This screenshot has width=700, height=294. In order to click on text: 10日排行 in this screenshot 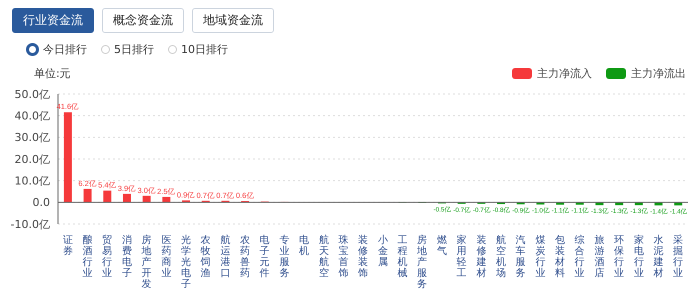, I will do `click(204, 49)`.